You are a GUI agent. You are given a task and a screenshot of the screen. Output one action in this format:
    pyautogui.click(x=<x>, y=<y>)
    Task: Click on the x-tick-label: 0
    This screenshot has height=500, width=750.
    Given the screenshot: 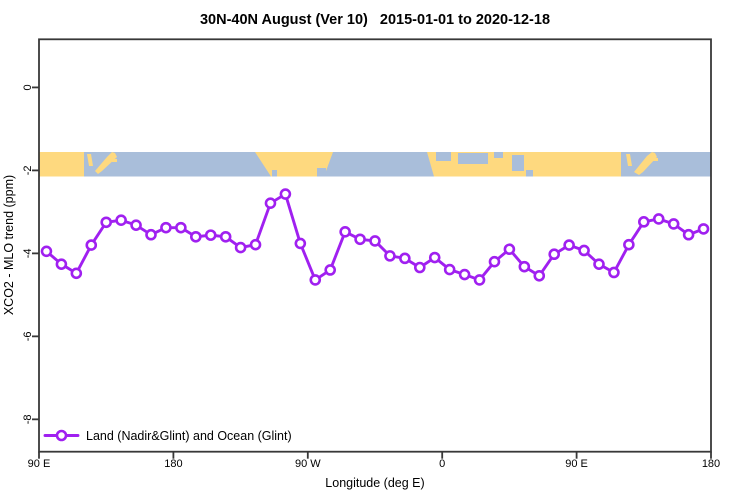 What is the action you would take?
    pyautogui.click(x=442, y=464)
    